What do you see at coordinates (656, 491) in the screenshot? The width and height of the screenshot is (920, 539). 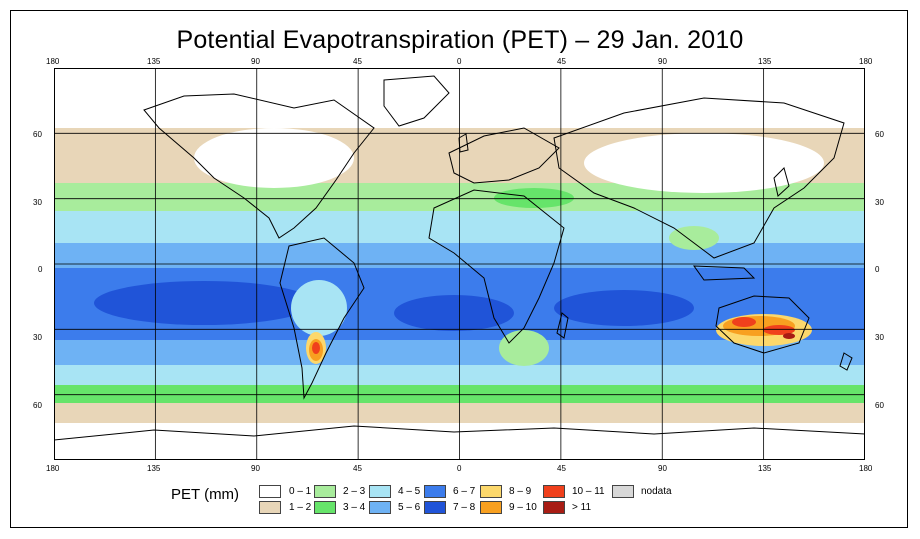 I see `legend-label-nodata: nodata` at bounding box center [656, 491].